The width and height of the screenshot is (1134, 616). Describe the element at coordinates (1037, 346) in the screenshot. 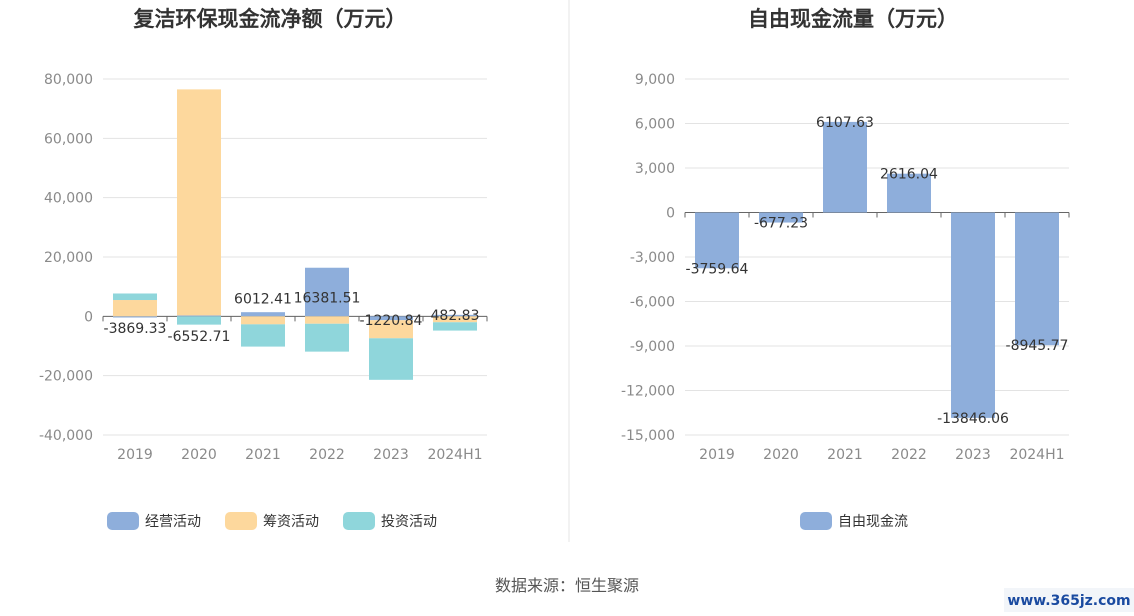

I see `data-label: -8945.77` at that location.